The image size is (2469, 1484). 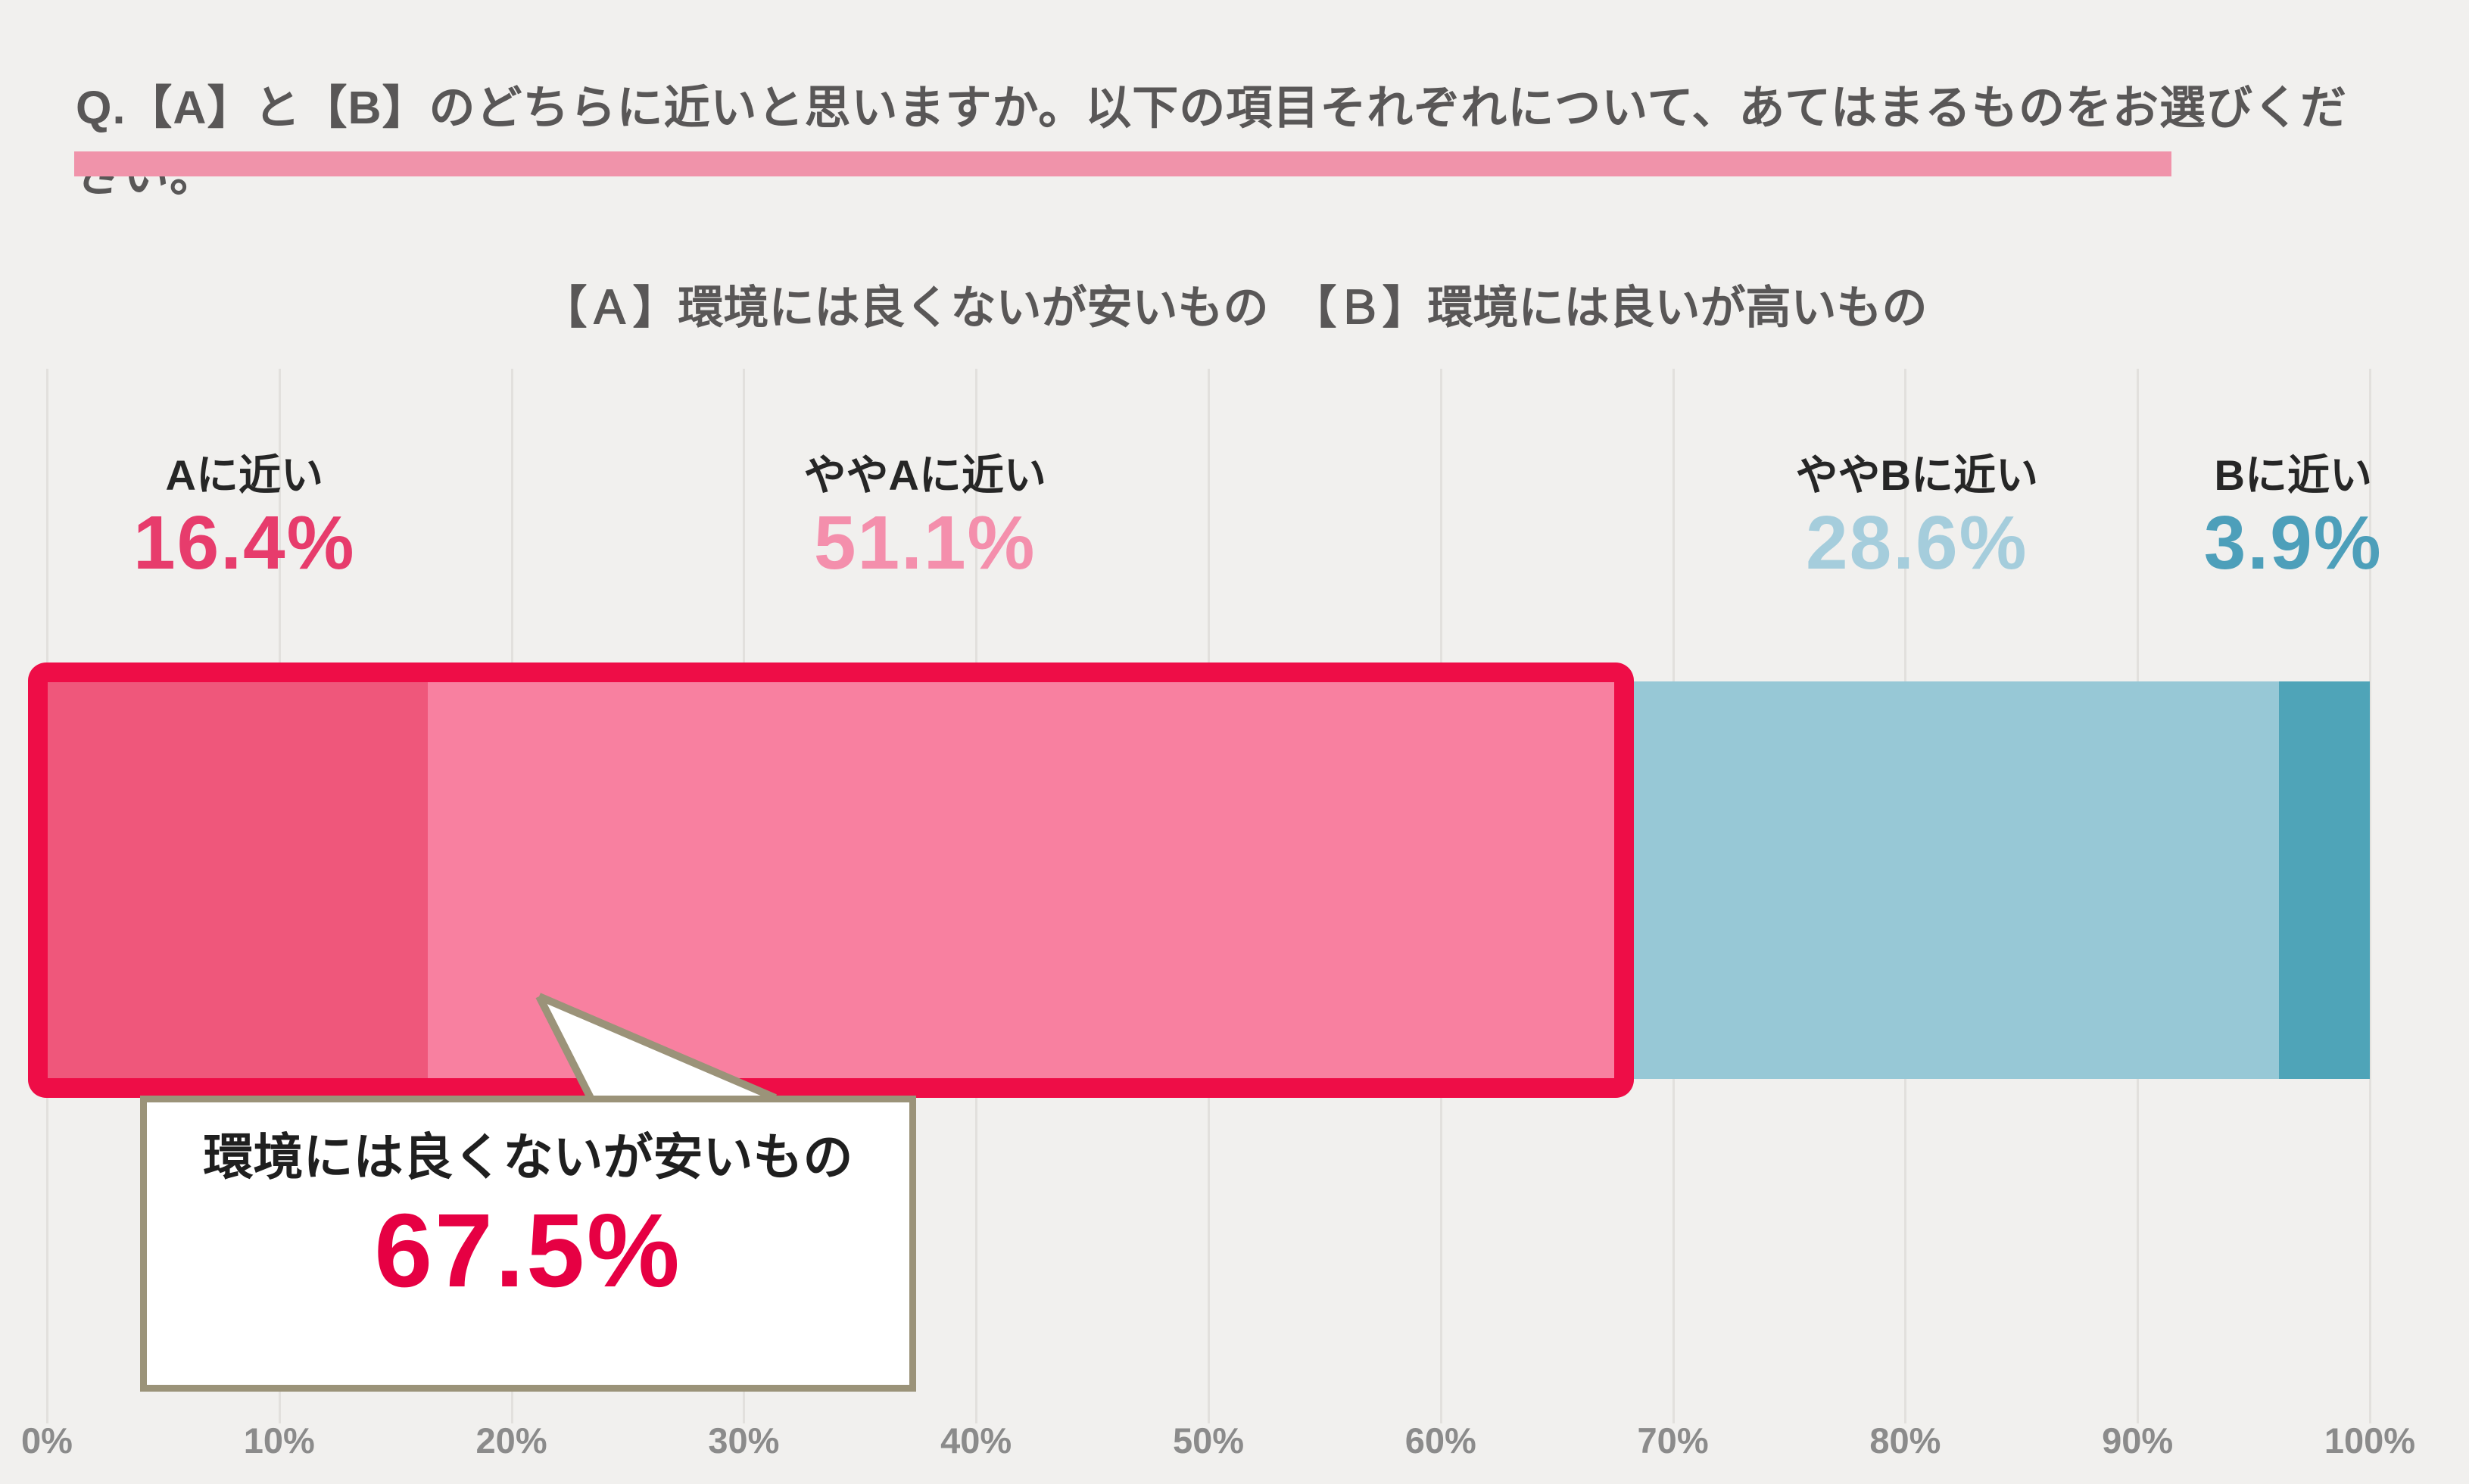 I want to click on bar-segment-Aに近い, so click(x=238, y=880).